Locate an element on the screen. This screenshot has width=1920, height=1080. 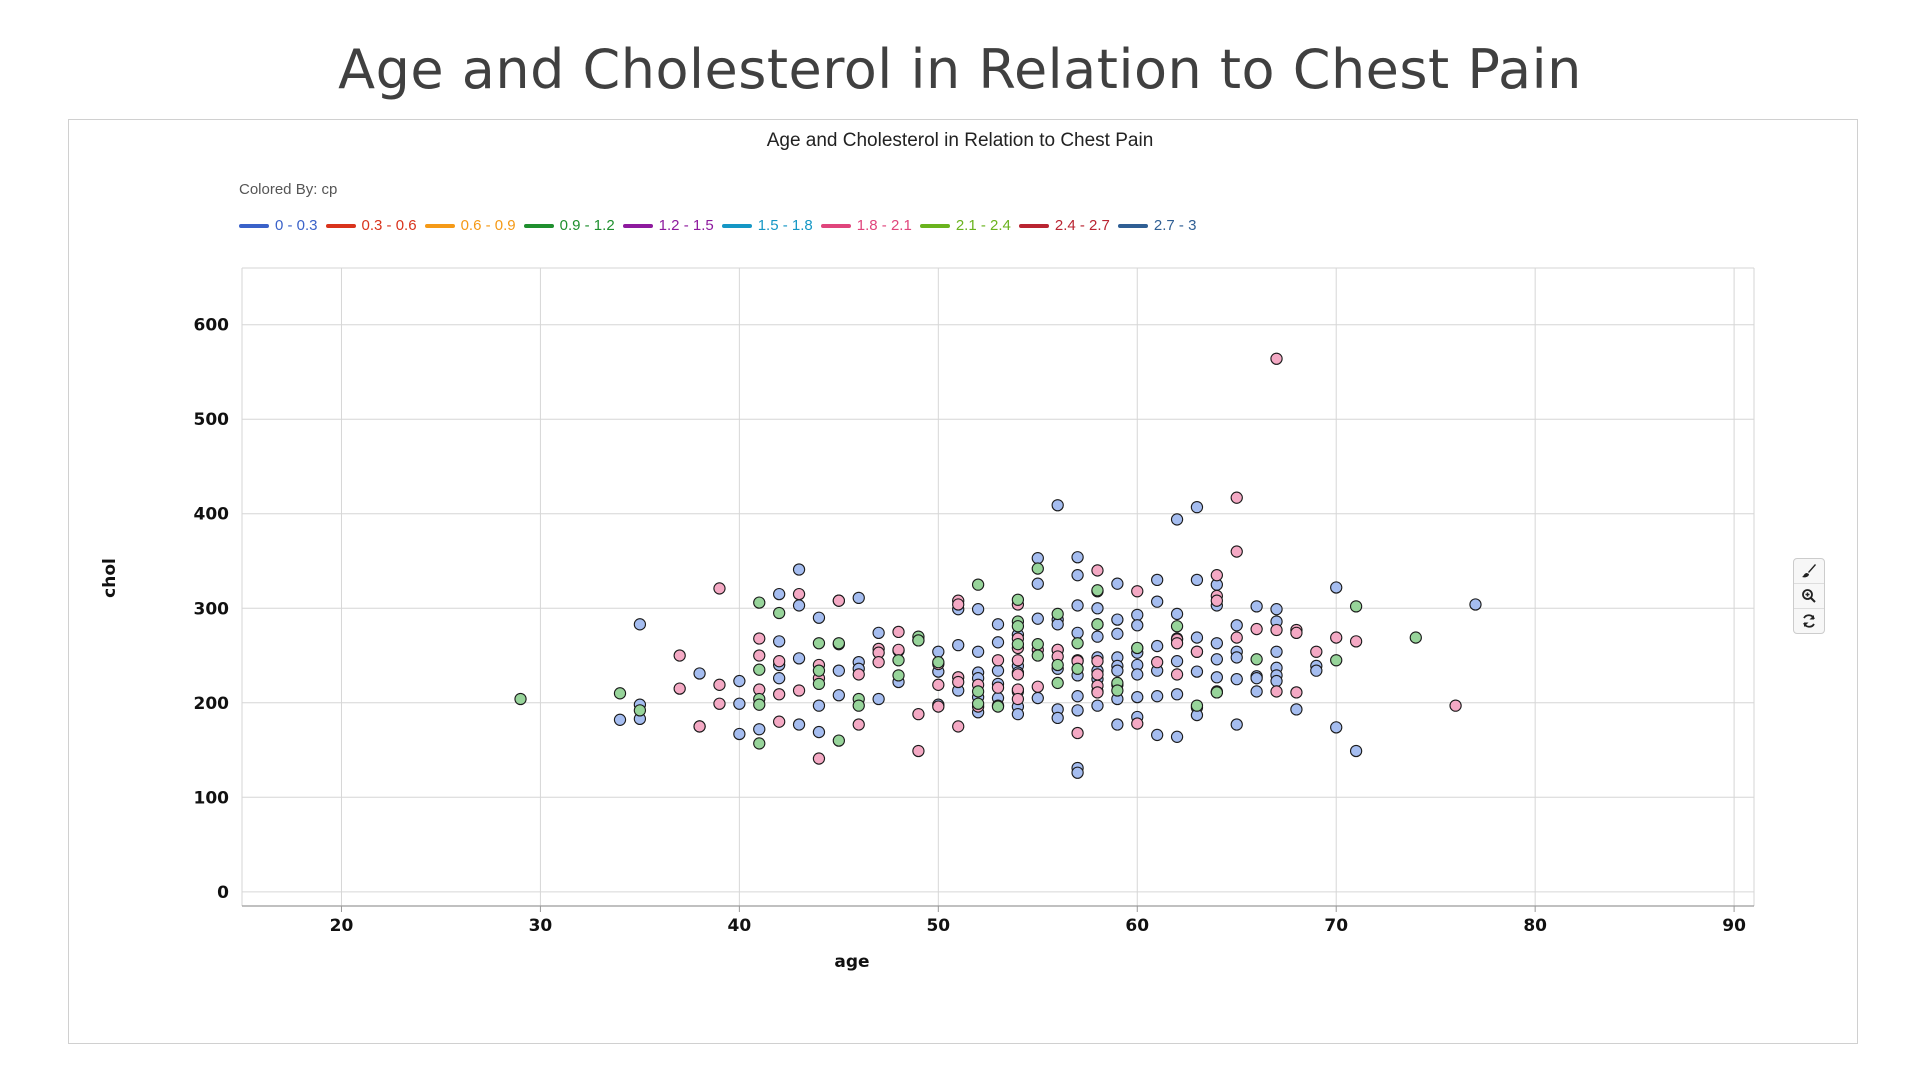
legend-item: 0 - 0.3 is located at coordinates (278, 225).